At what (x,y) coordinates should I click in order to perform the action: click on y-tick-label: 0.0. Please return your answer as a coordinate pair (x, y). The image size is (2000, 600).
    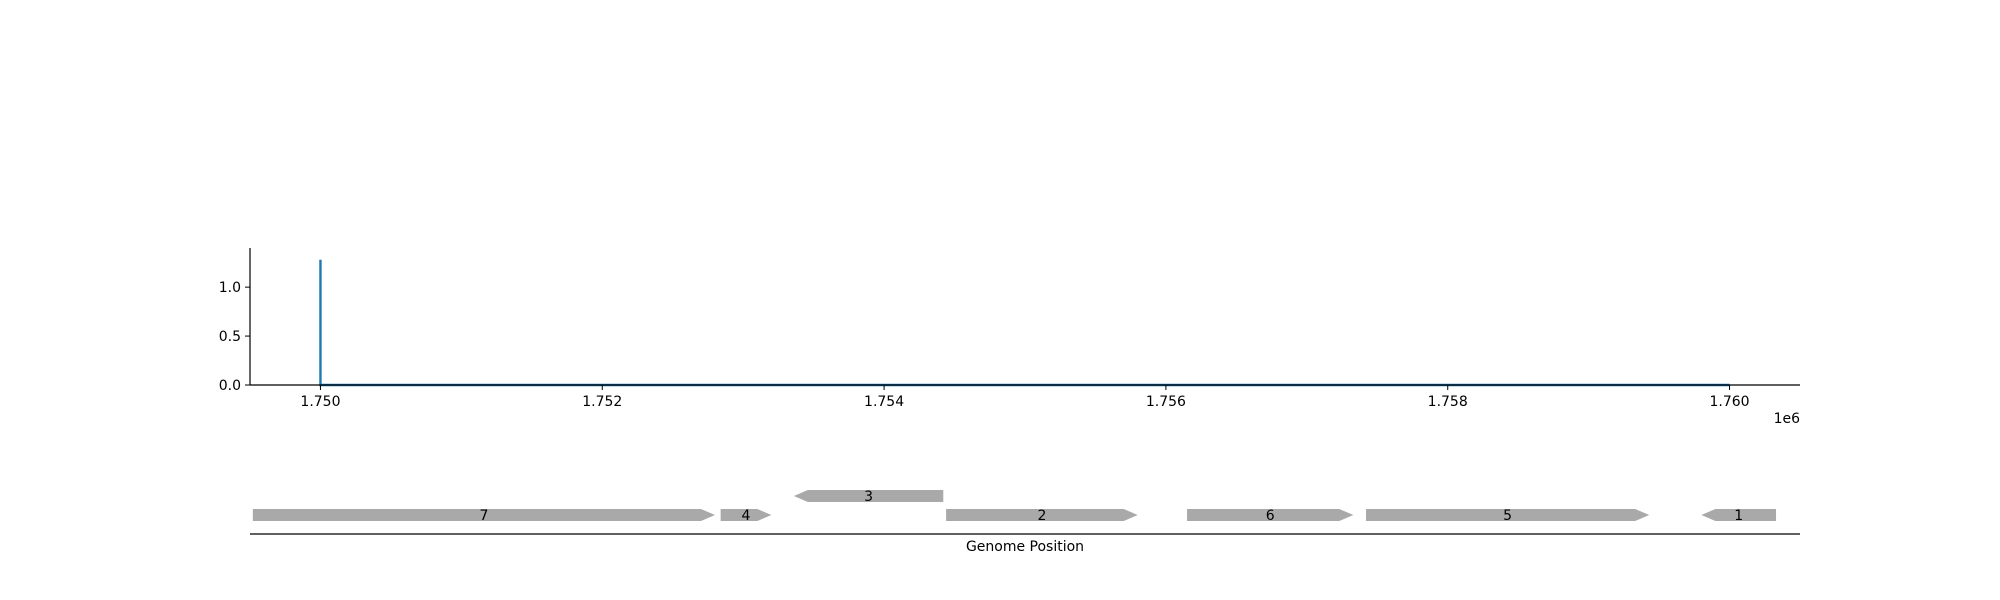
    Looking at the image, I should click on (230, 386).